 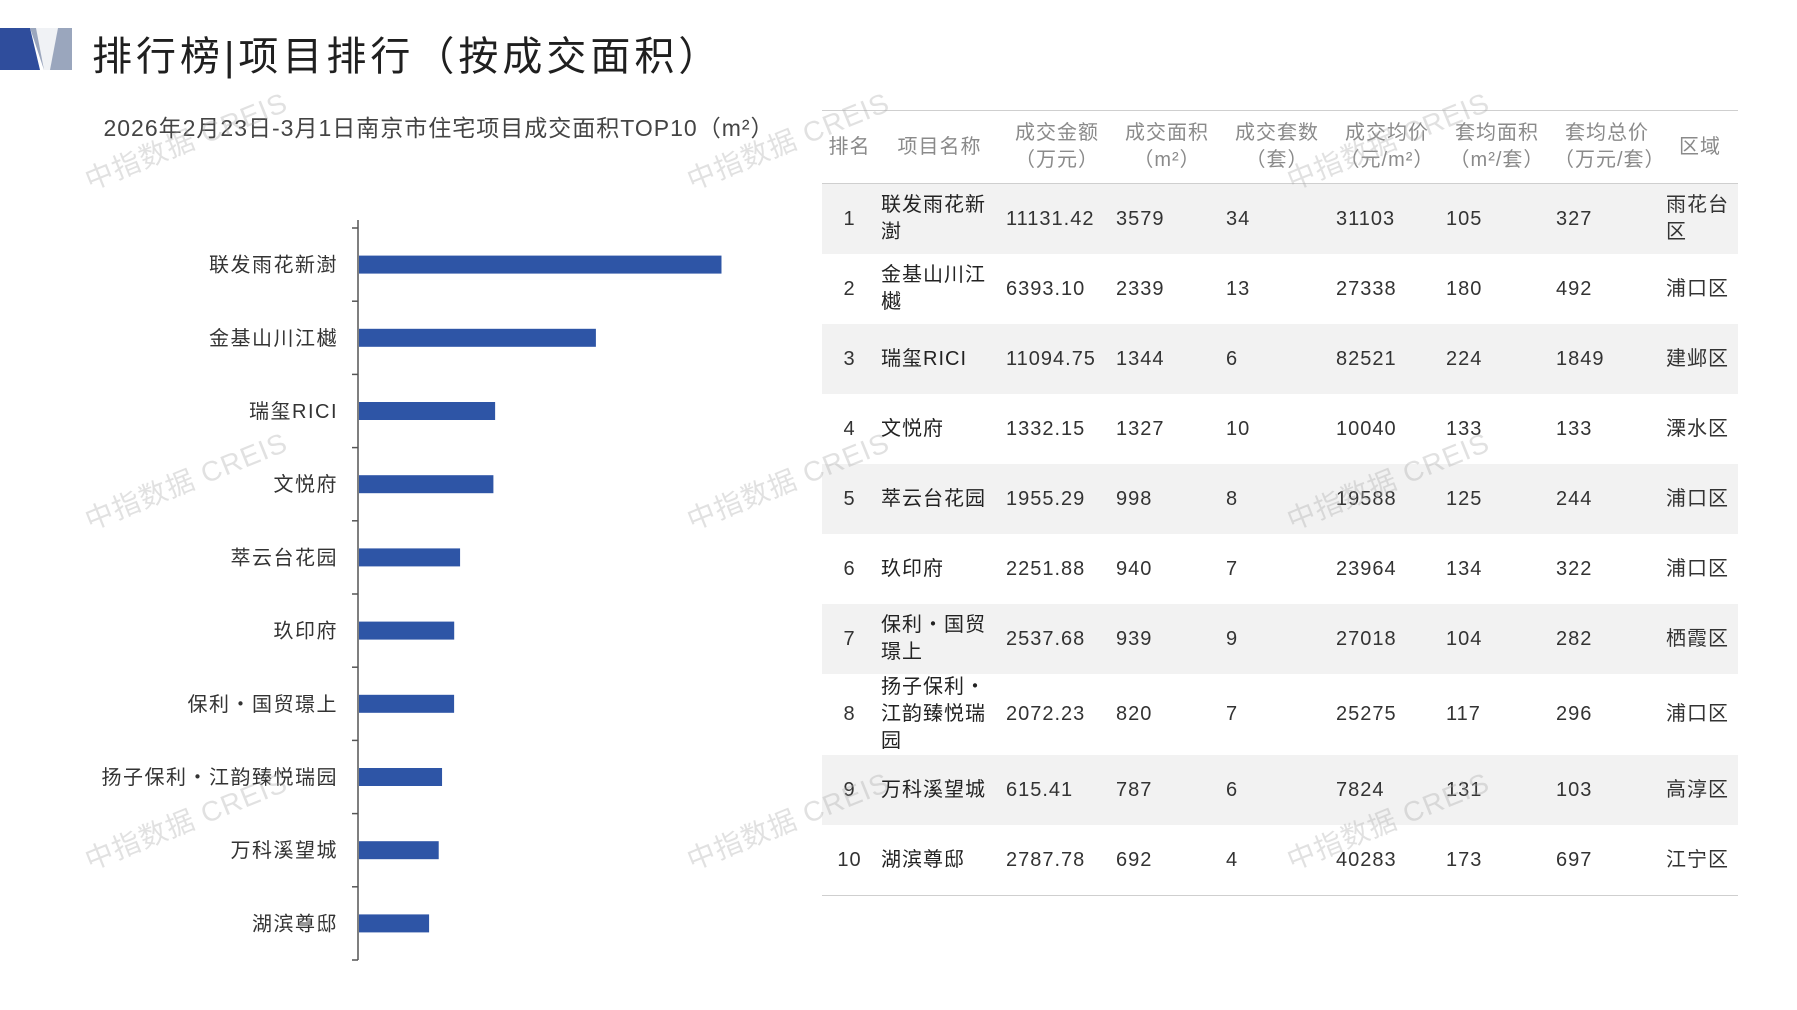 I want to click on units-cell: 34, so click(x=1277, y=218).